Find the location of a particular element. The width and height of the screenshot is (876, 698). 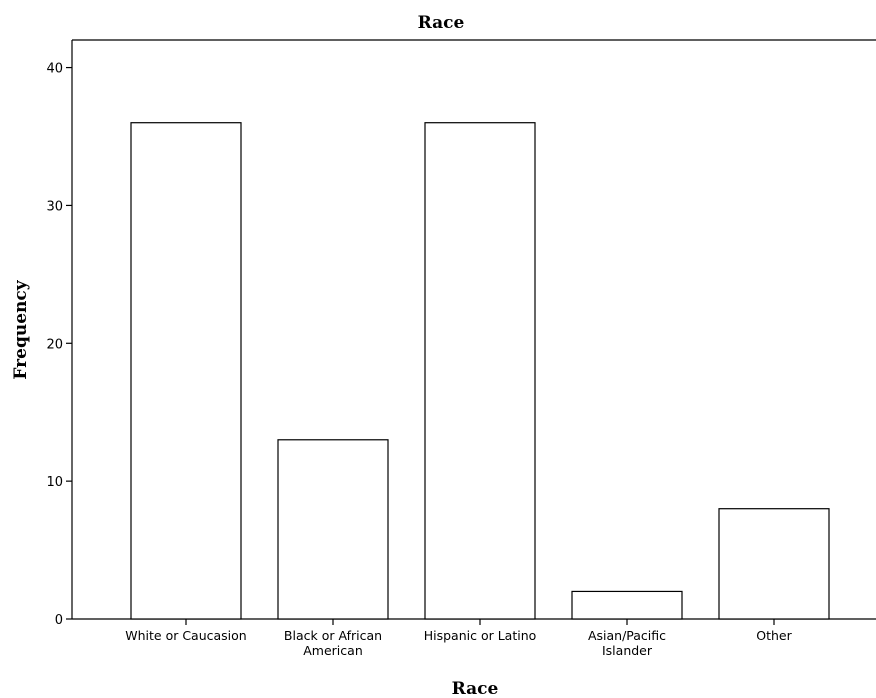

x-tick-label: Islander is located at coordinates (627, 650).